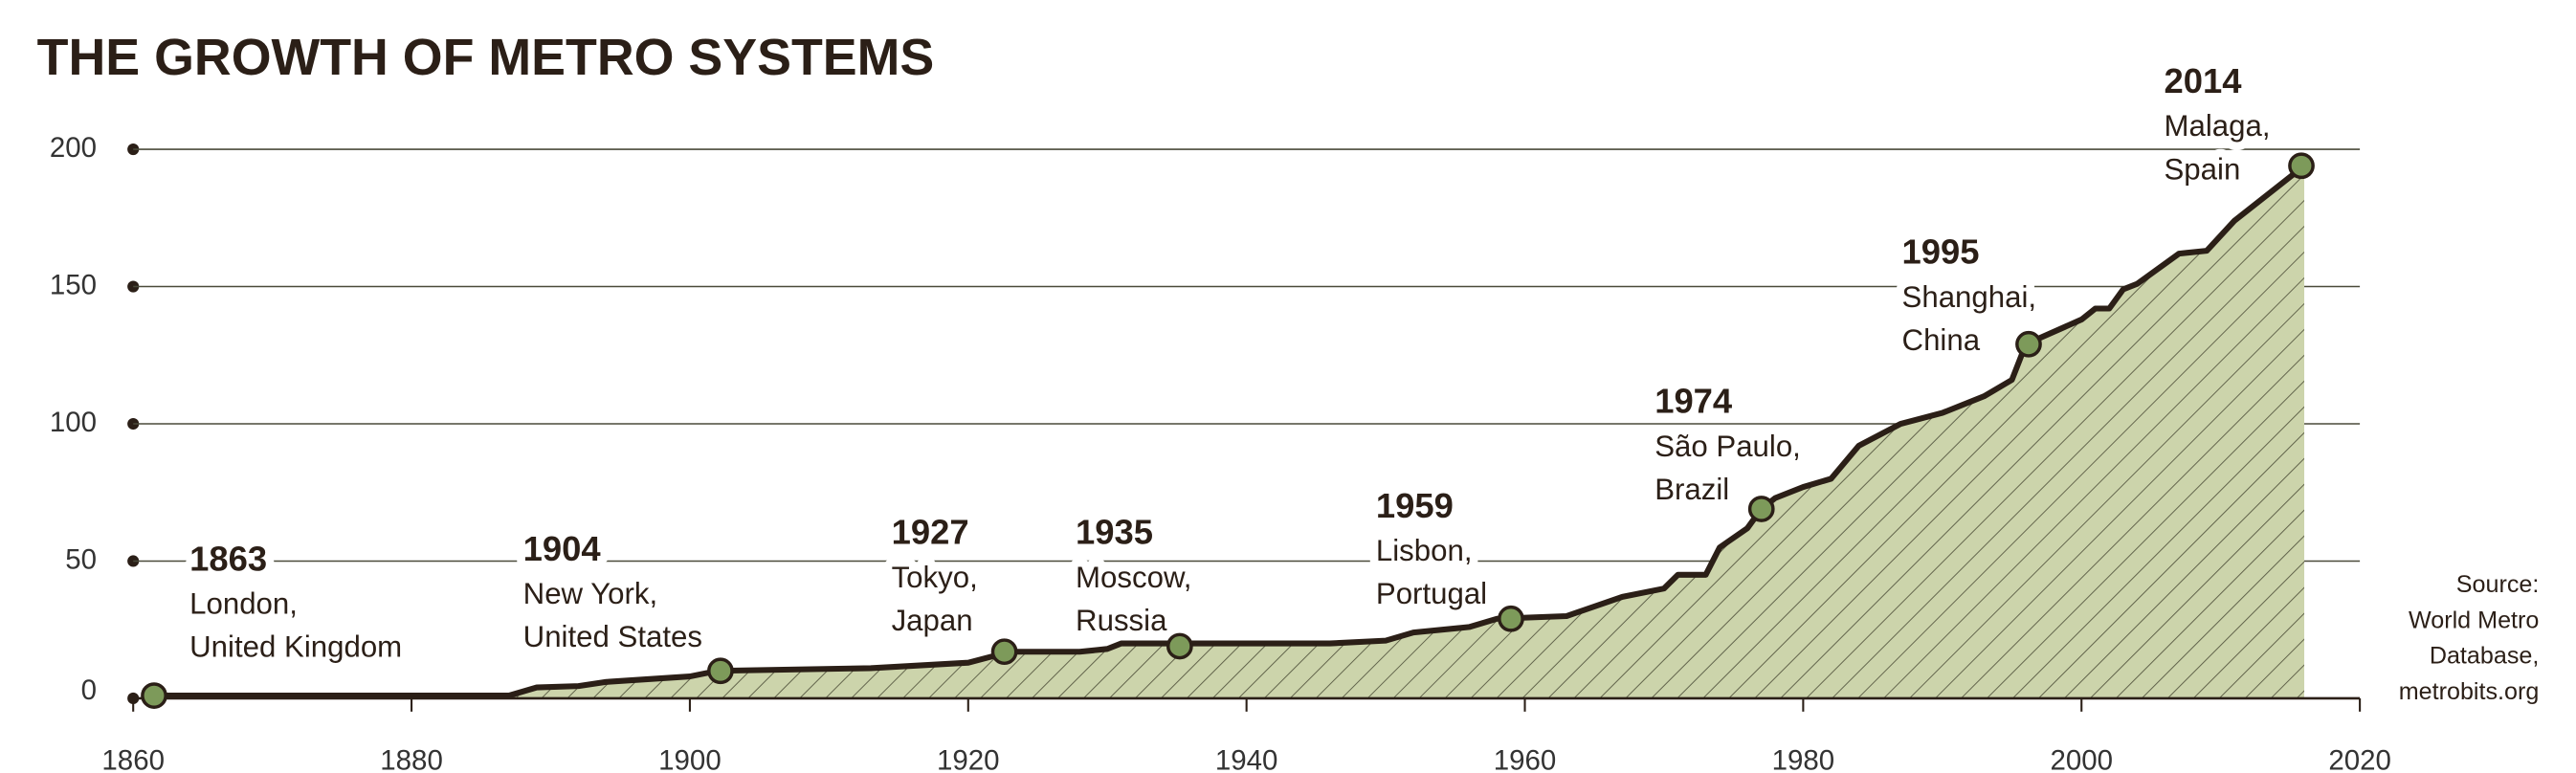 The height and width of the screenshot is (773, 2576). Describe the element at coordinates (81, 559) in the screenshot. I see `y-tick-label: 50` at that location.